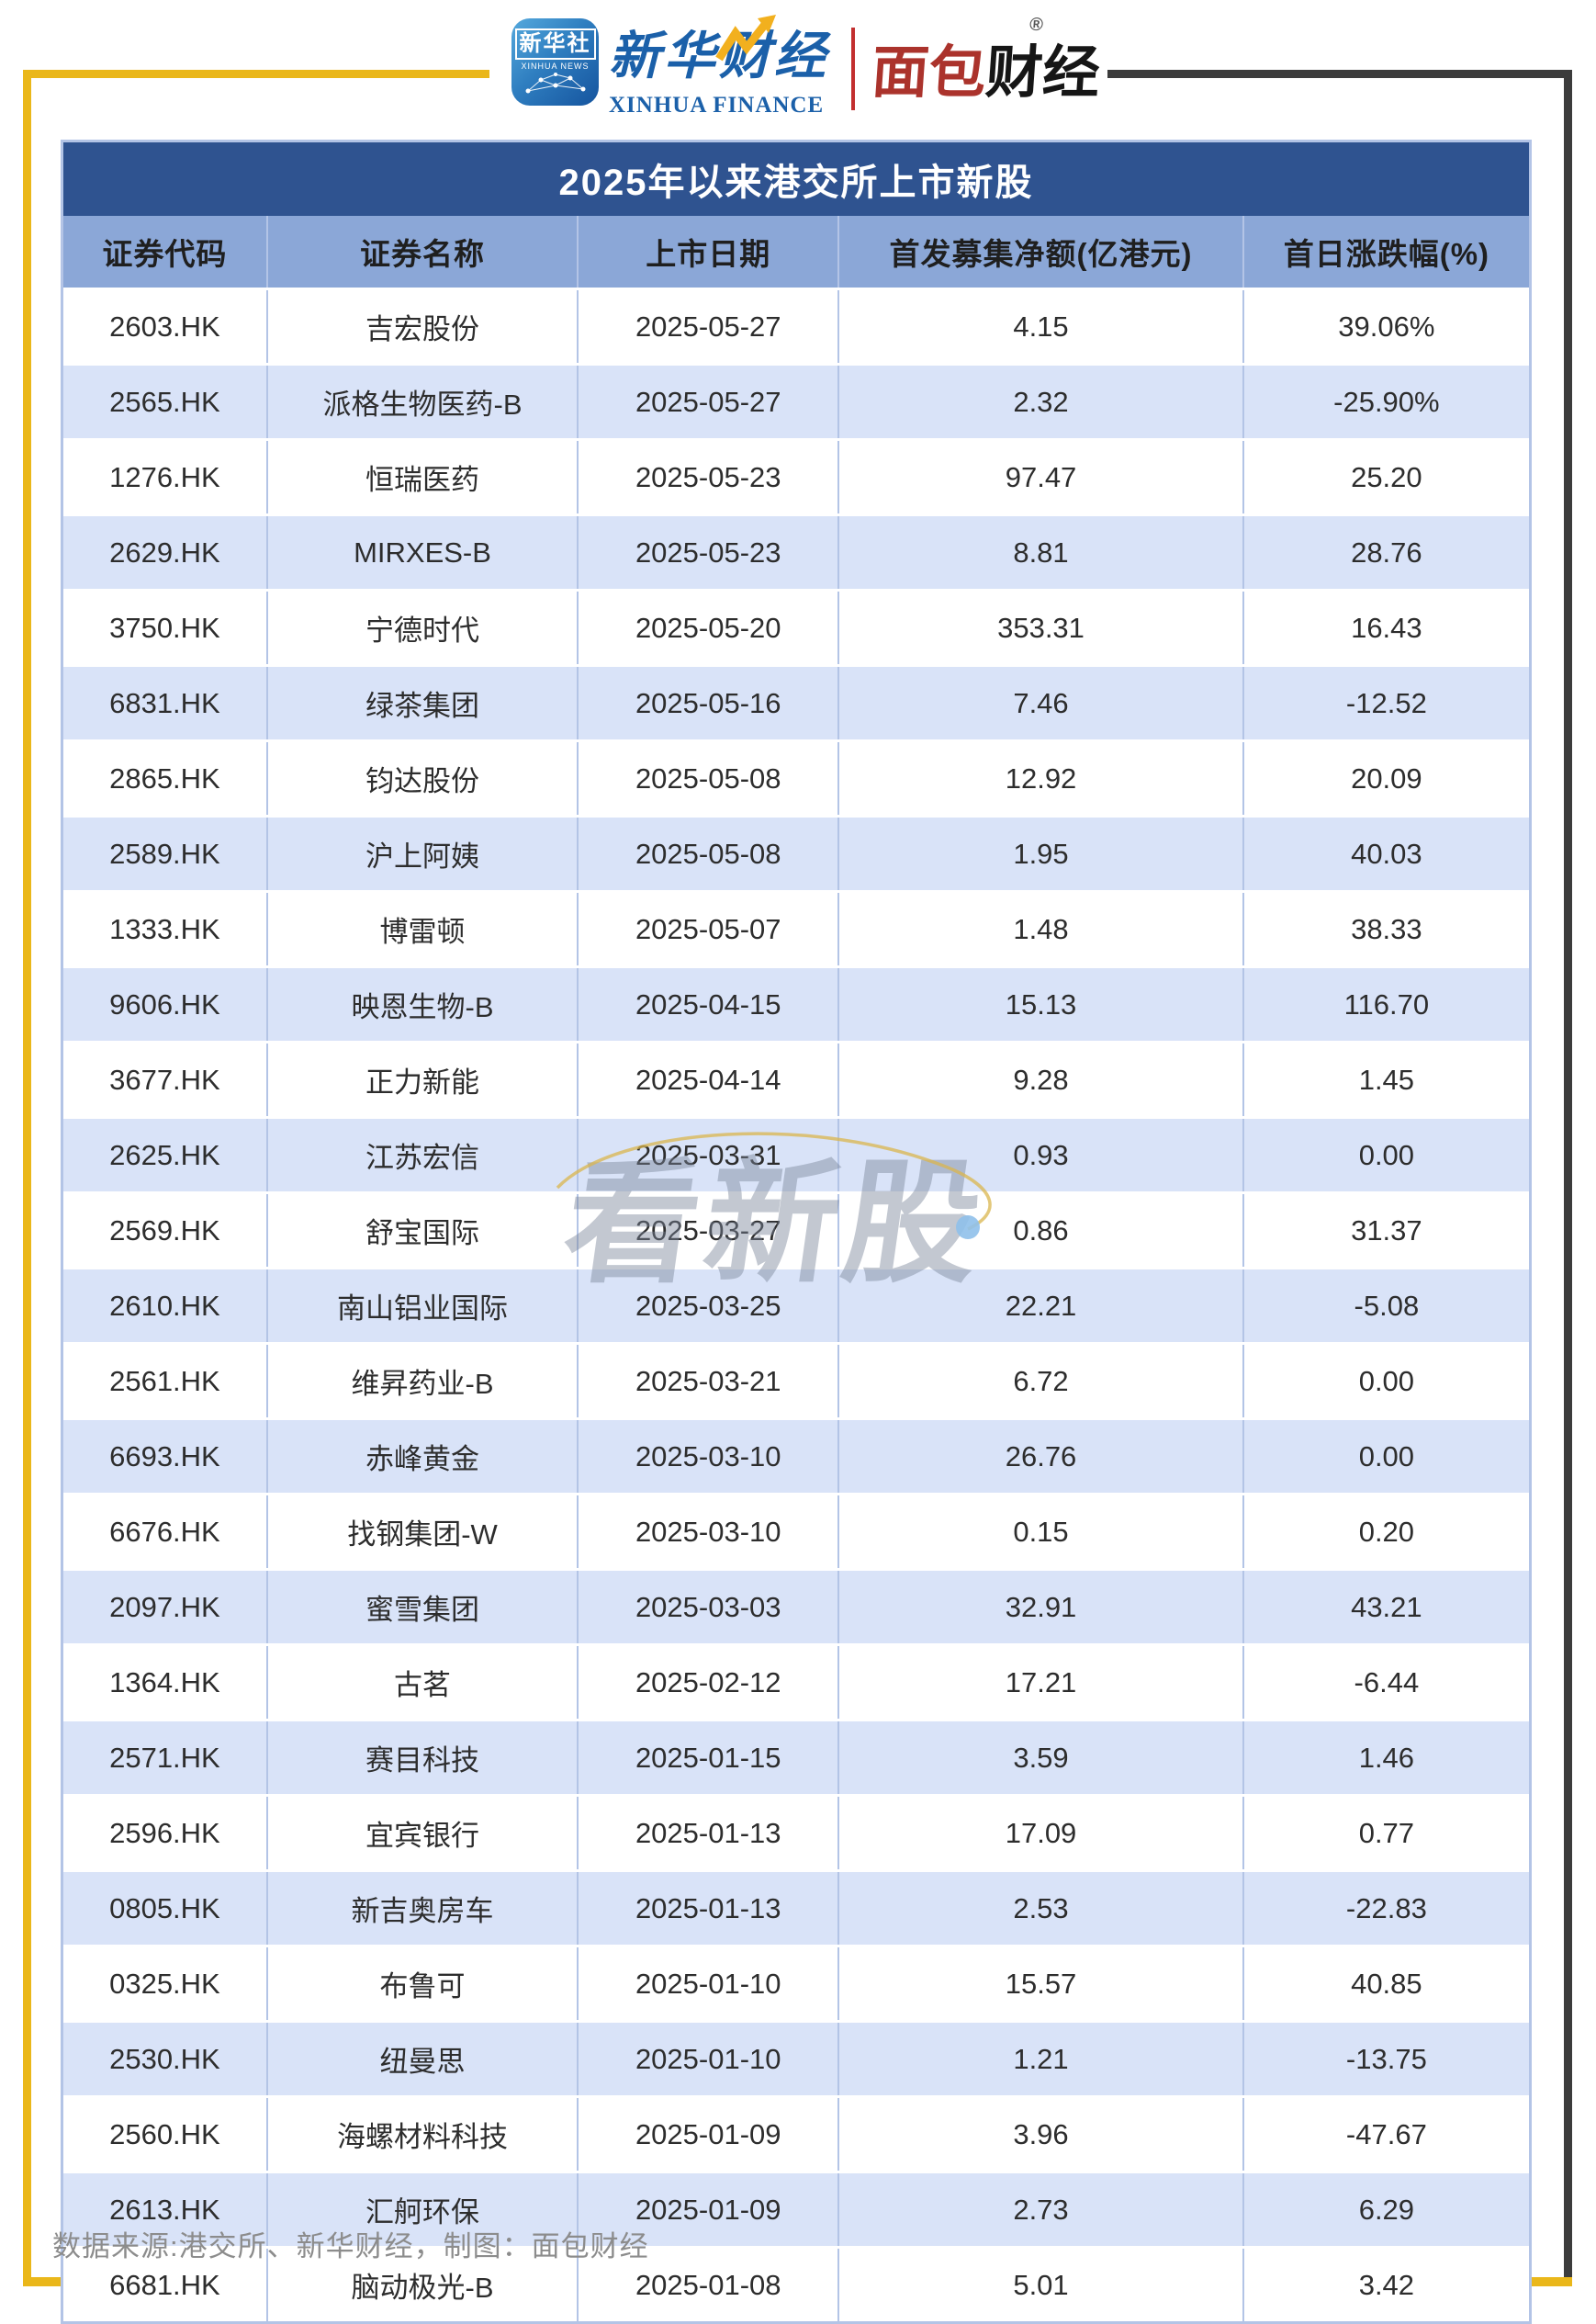 This screenshot has height=2324, width=1596. I want to click on table-cell: 3.42, so click(1385, 2283).